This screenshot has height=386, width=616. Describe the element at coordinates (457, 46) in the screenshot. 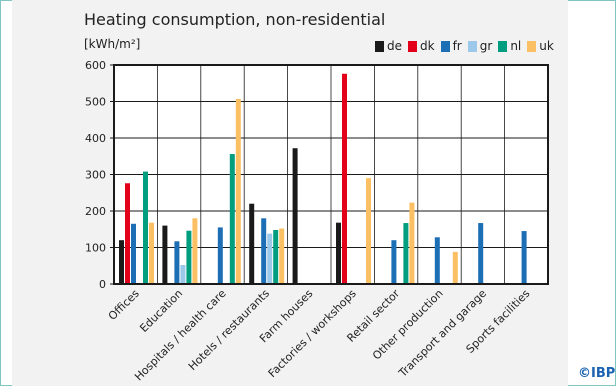

I see `legend-label-fr: fr` at that location.